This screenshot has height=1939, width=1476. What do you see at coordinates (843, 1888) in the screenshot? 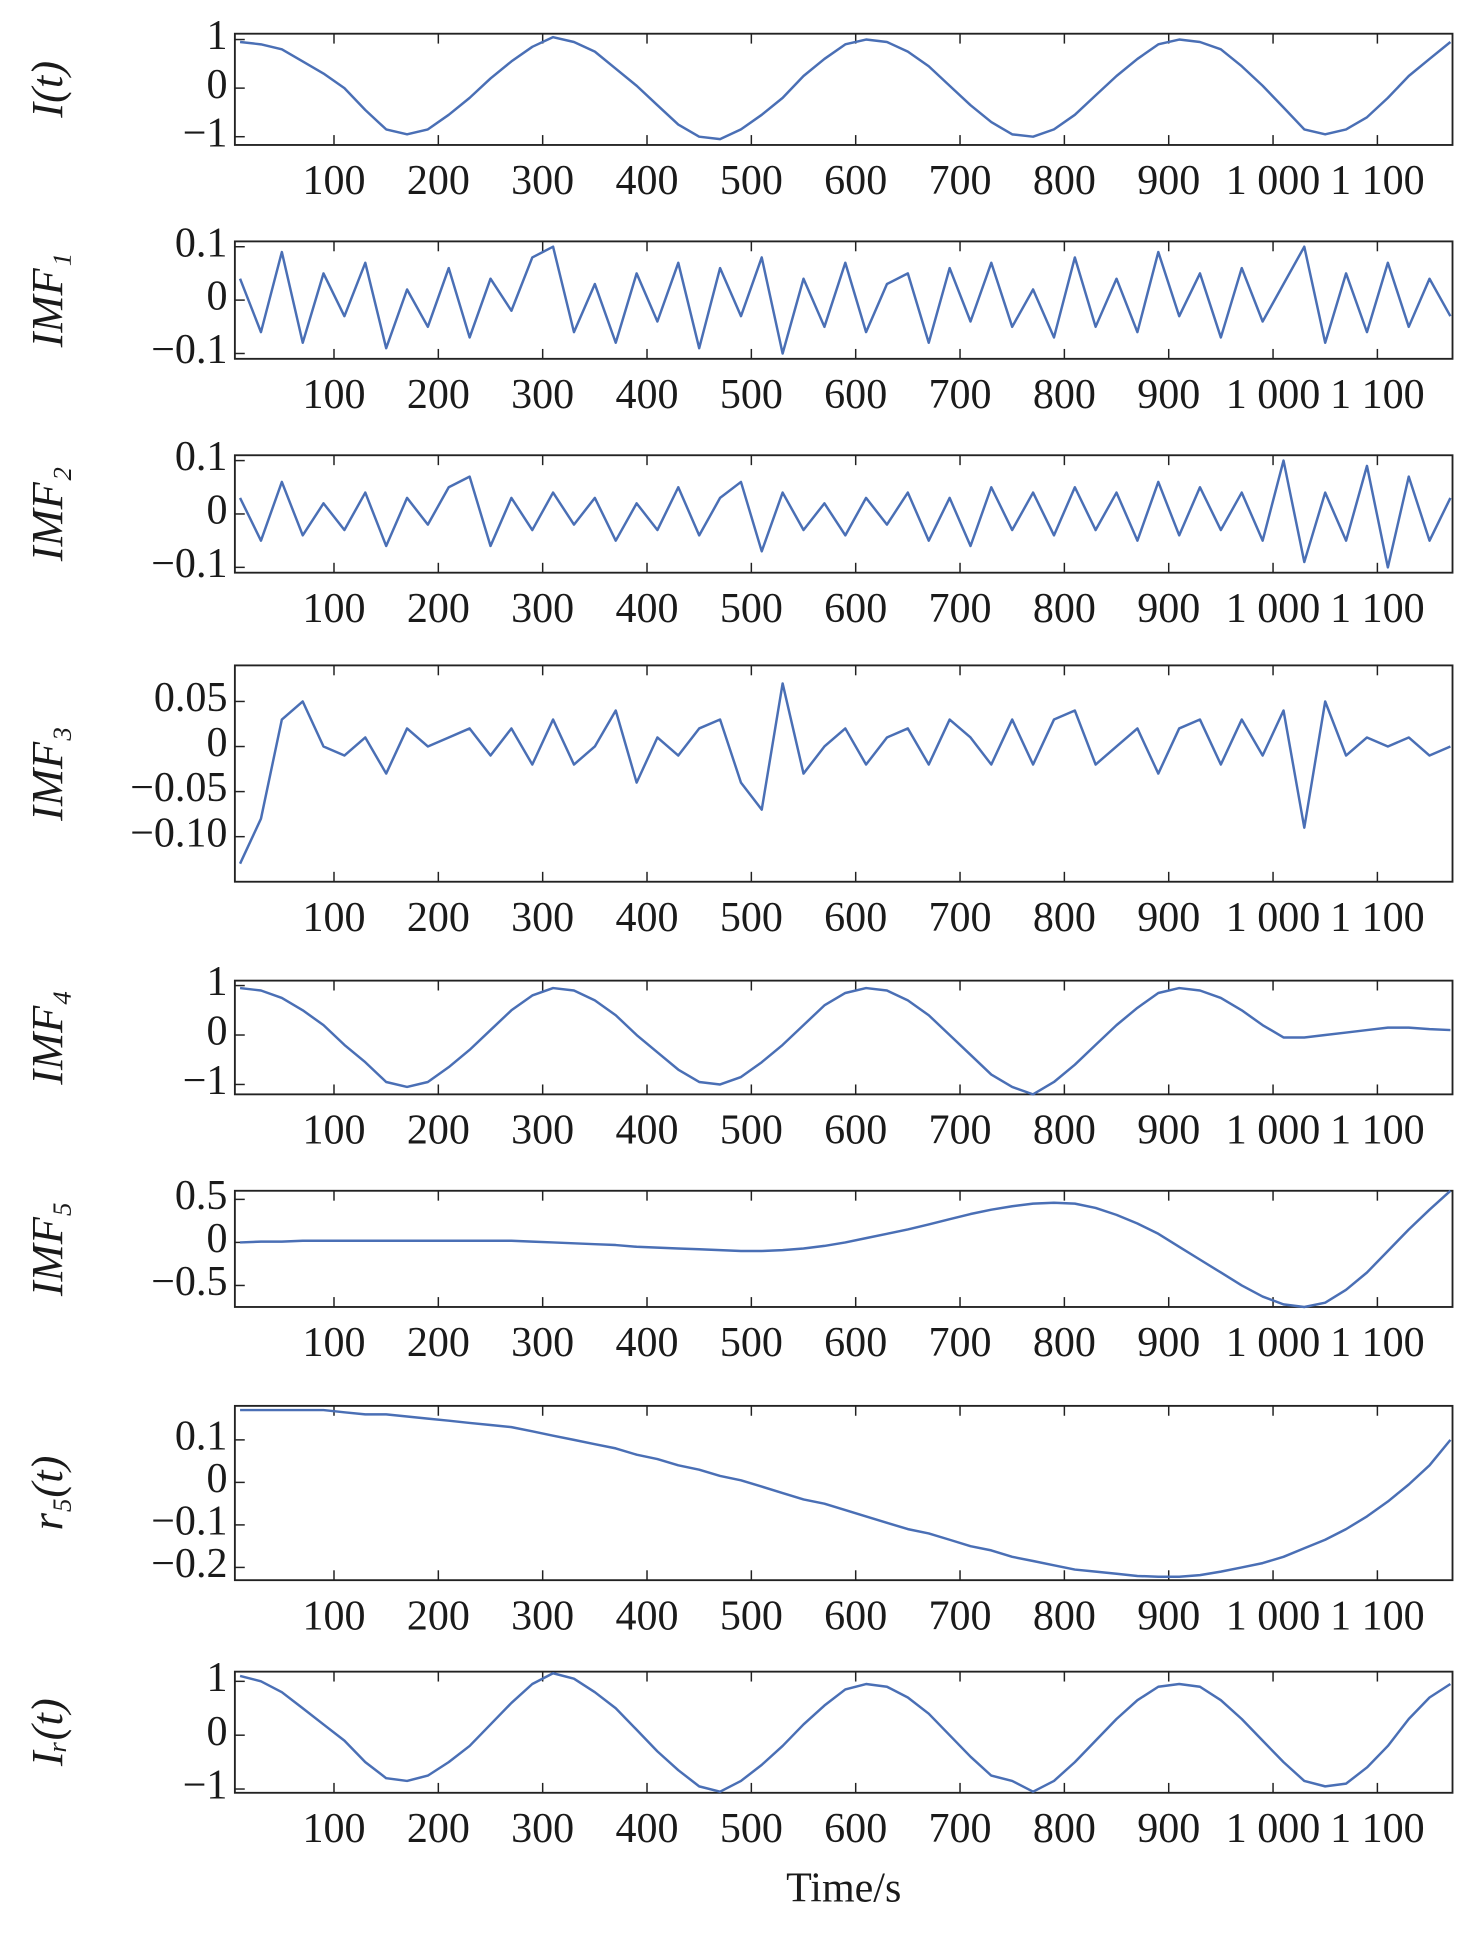
I see `x-axis-label: Time/s` at bounding box center [843, 1888].